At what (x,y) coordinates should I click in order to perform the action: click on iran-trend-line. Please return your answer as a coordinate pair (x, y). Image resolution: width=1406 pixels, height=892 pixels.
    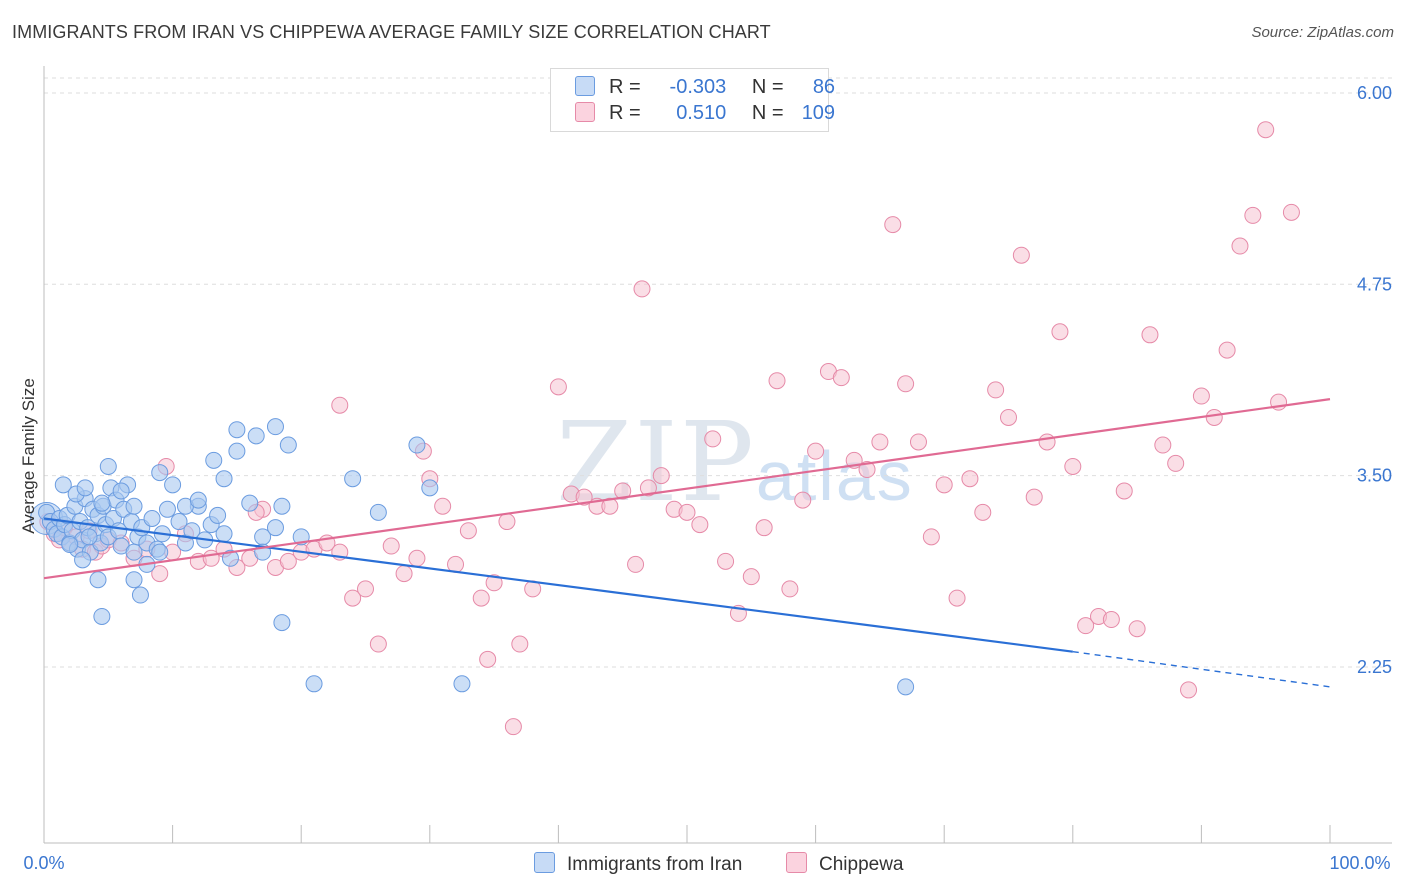
    Looking at the image, I should click on (558, 585).